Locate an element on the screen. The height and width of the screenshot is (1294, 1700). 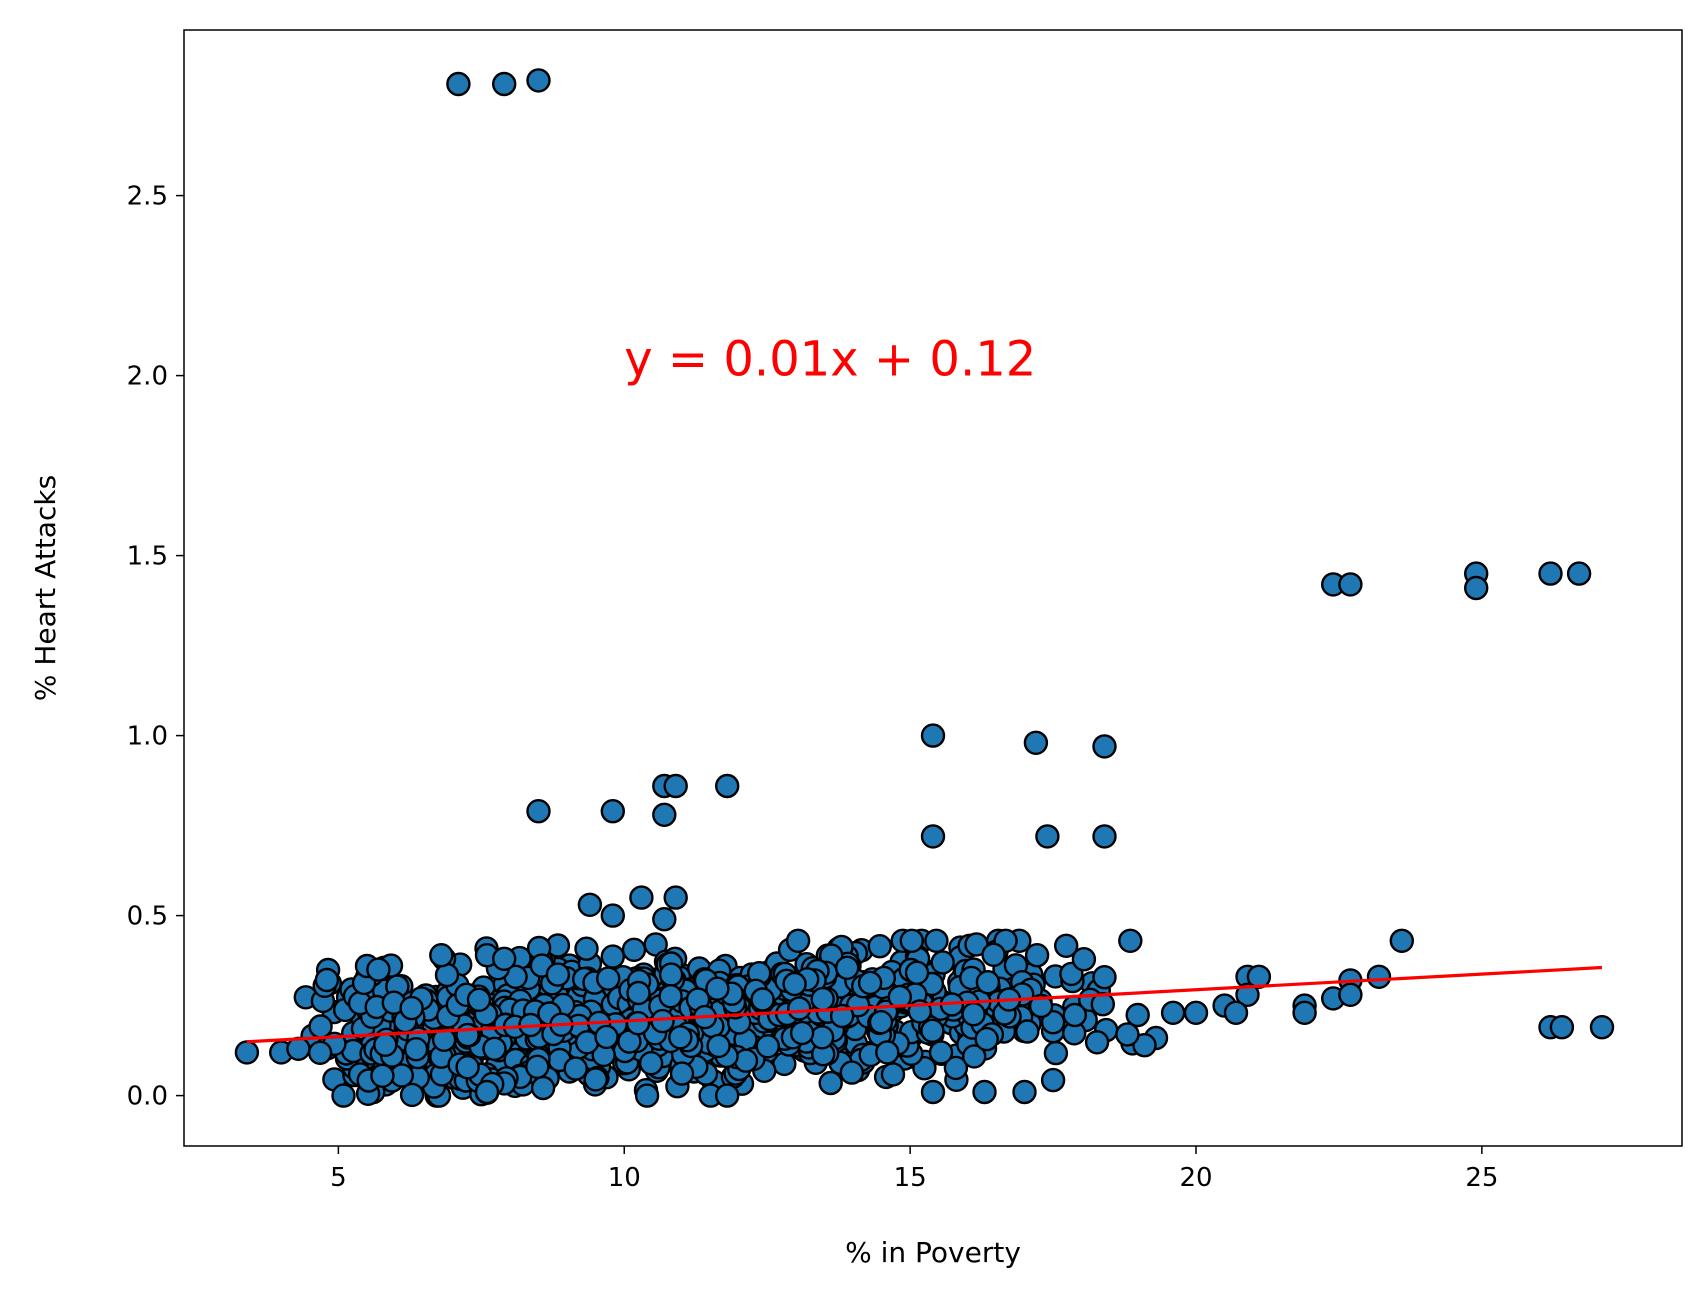
x-tick-label: 10 is located at coordinates (624, 1178).